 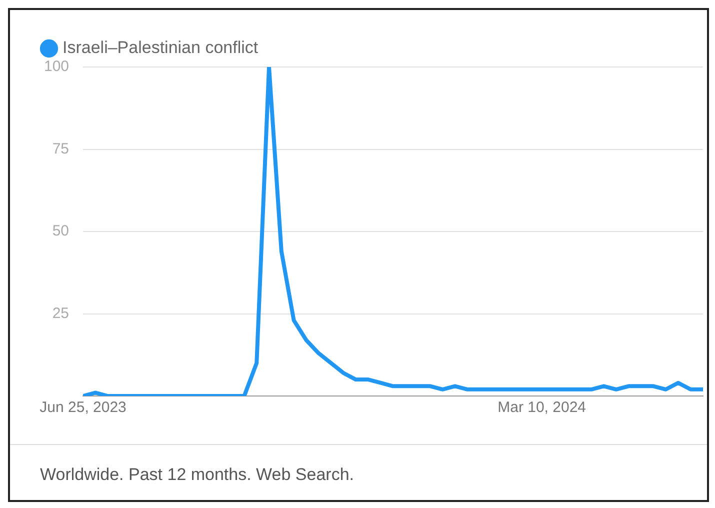 What do you see at coordinates (61, 231) in the screenshot?
I see `y-tick-label: 50` at bounding box center [61, 231].